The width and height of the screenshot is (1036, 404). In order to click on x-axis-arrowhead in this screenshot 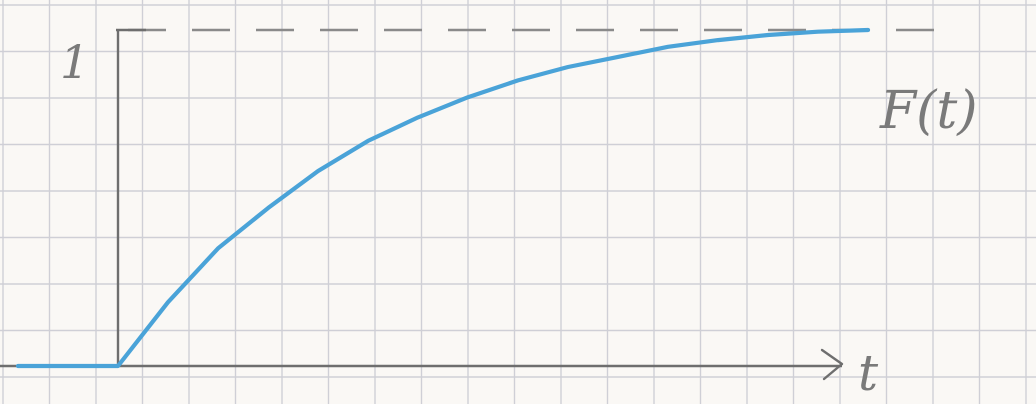, I will do `click(832, 364)`.